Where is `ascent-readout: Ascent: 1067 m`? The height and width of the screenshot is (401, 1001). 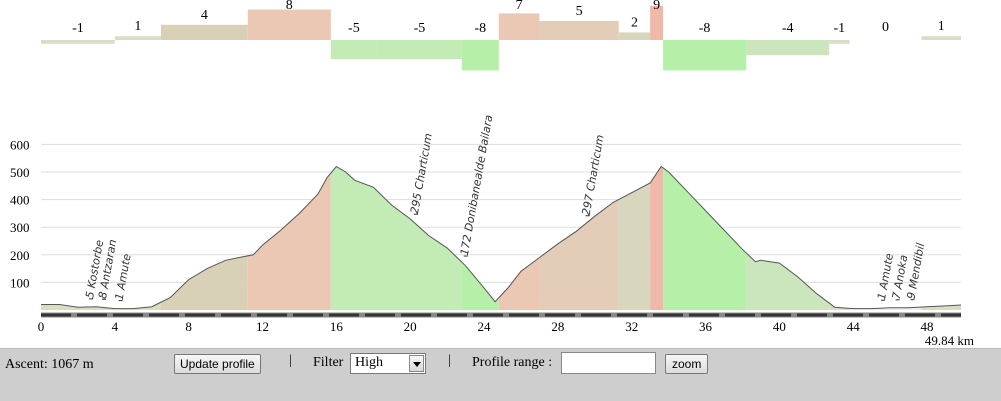 ascent-readout: Ascent: 1067 m is located at coordinates (49, 364).